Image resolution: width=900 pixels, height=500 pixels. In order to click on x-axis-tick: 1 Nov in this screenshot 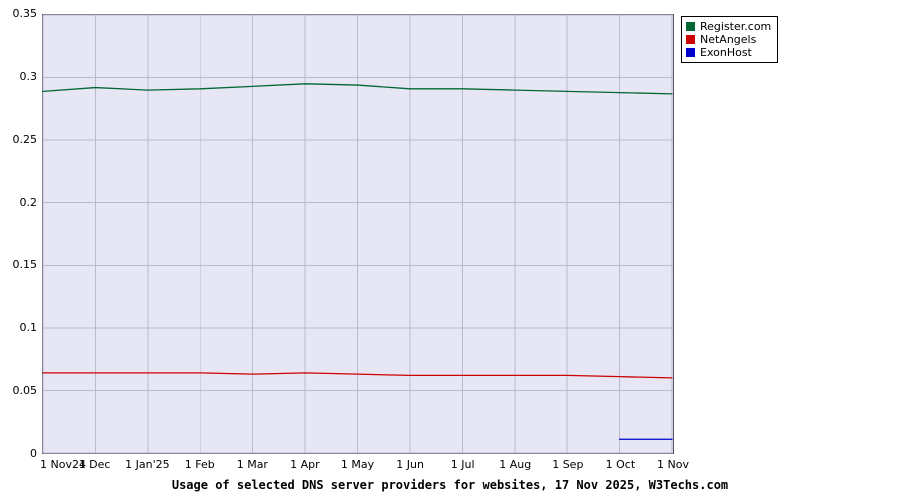, I will do `click(673, 464)`.